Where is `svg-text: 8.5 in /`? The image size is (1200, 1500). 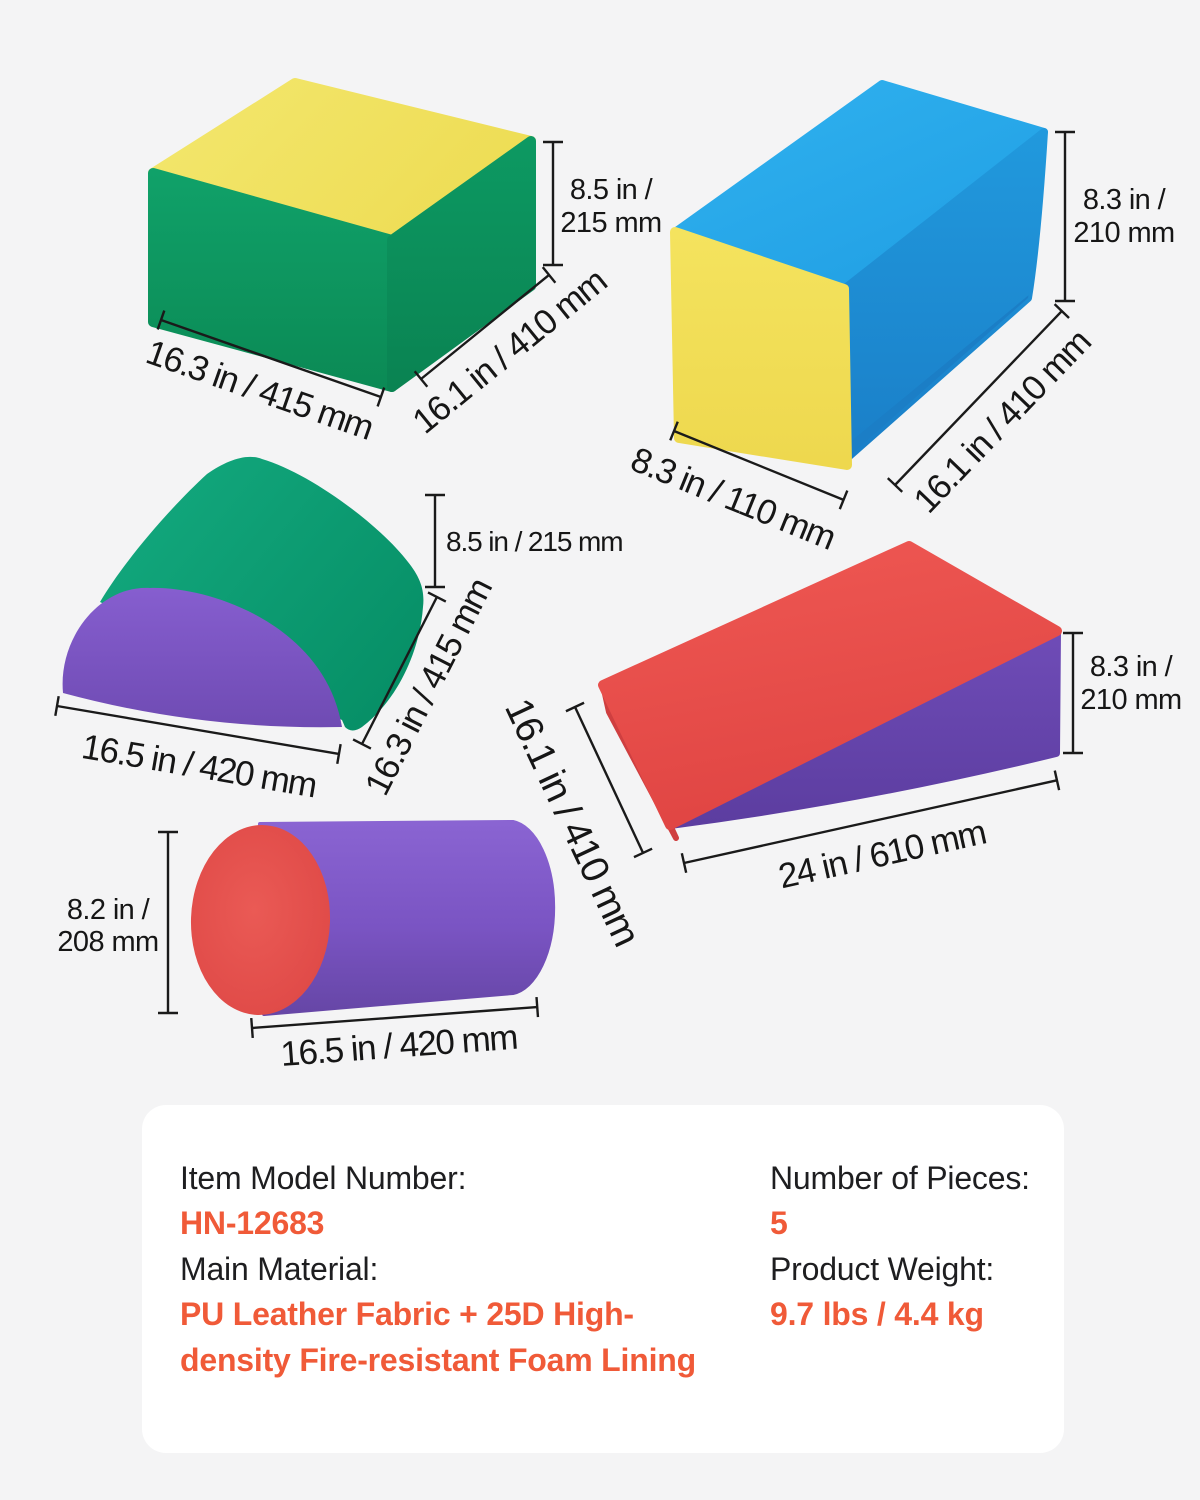 svg-text: 8.5 in / is located at coordinates (612, 190).